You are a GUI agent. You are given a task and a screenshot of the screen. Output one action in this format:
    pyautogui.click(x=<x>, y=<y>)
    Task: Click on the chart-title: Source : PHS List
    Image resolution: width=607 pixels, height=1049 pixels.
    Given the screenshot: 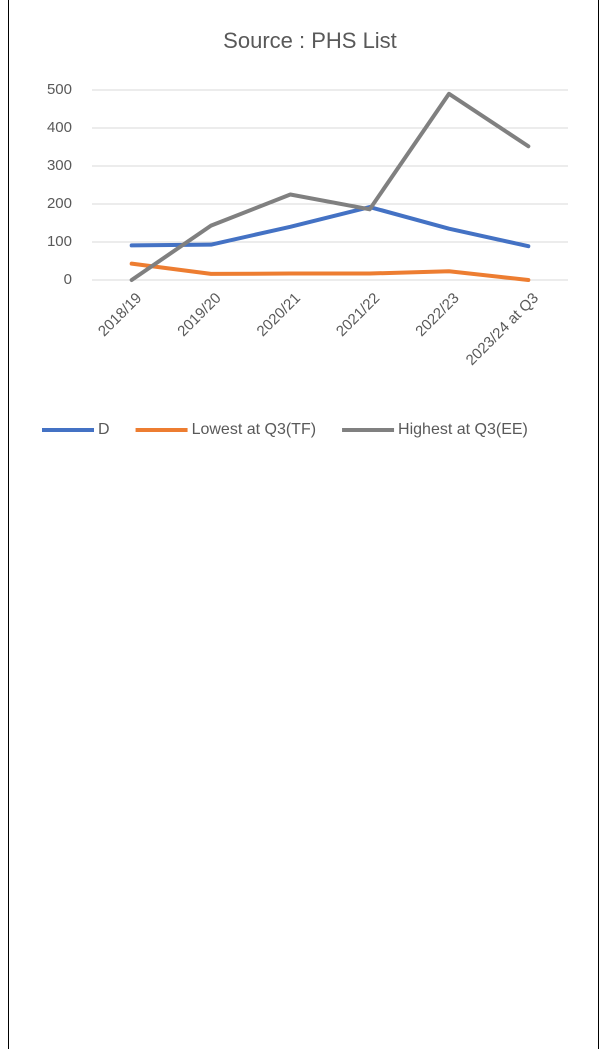 What is the action you would take?
    pyautogui.click(x=310, y=40)
    